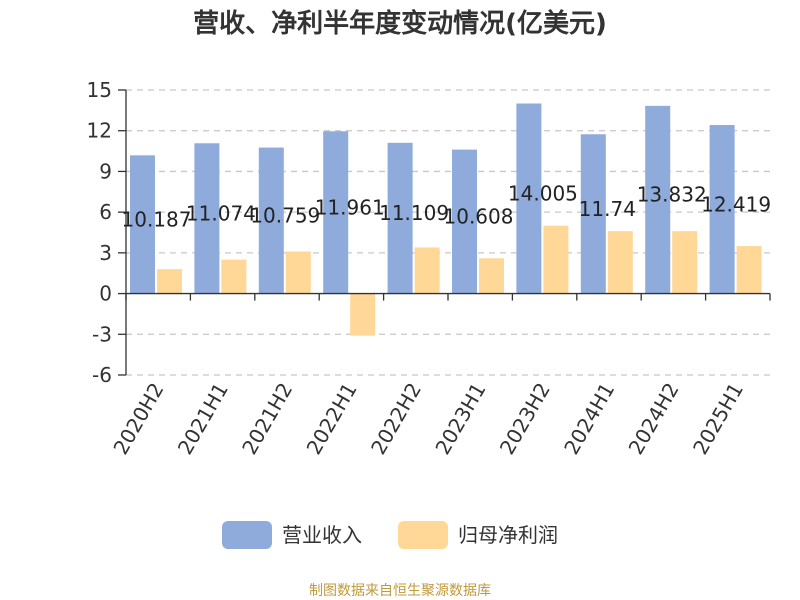  Describe the element at coordinates (479, 217) in the screenshot. I see `data-label-revenue: 10.608` at that location.